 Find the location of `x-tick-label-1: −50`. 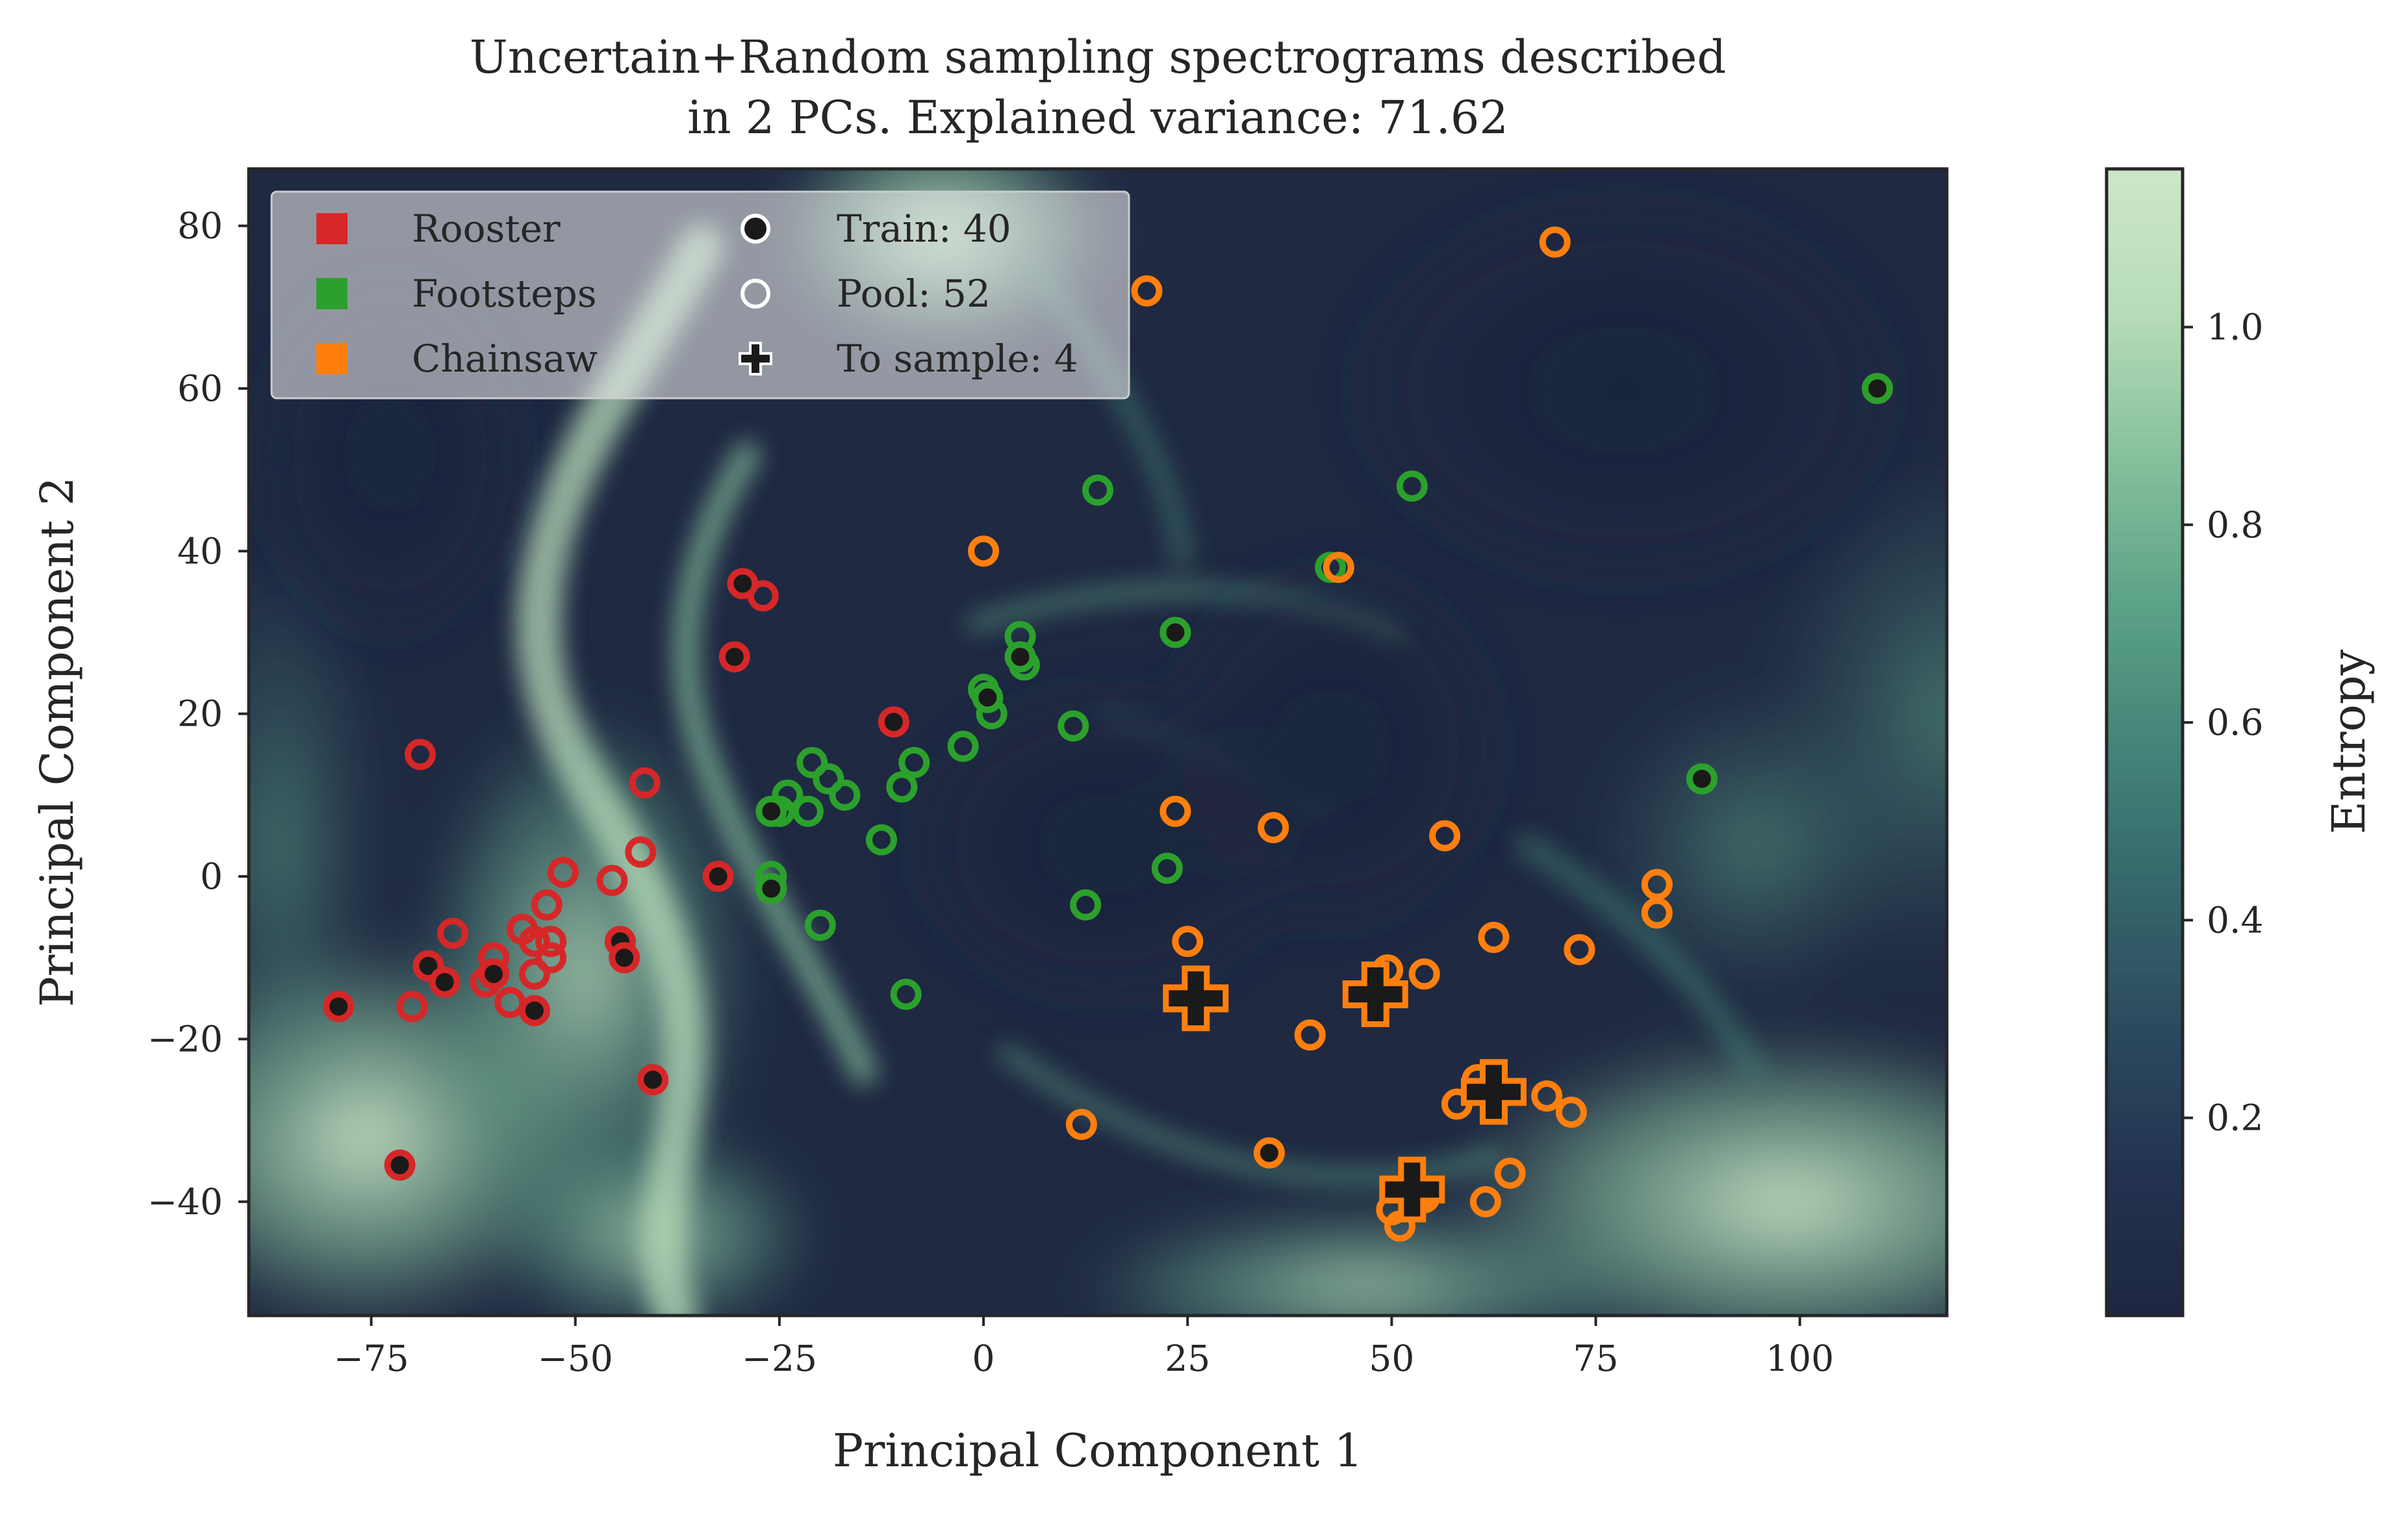

x-tick-label-1: −50 is located at coordinates (575, 1358).